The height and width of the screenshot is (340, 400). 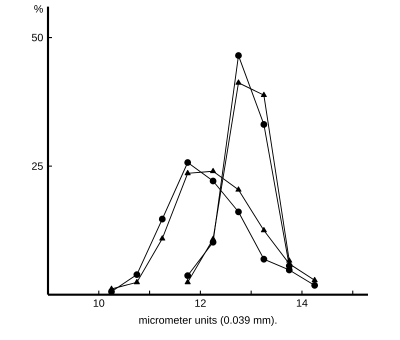 I want to click on y-tick-label: 25, so click(x=37, y=166).